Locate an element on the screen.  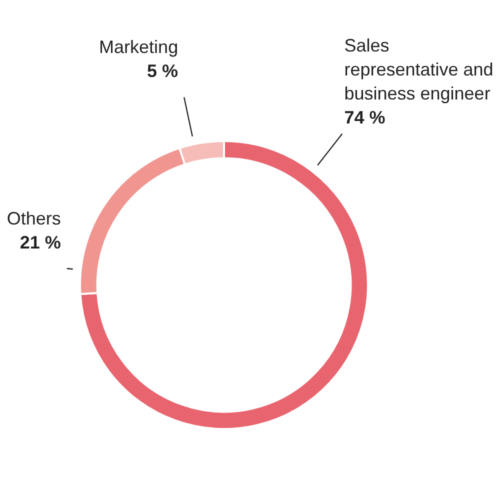
slice-label: Marketing is located at coordinates (138, 47).